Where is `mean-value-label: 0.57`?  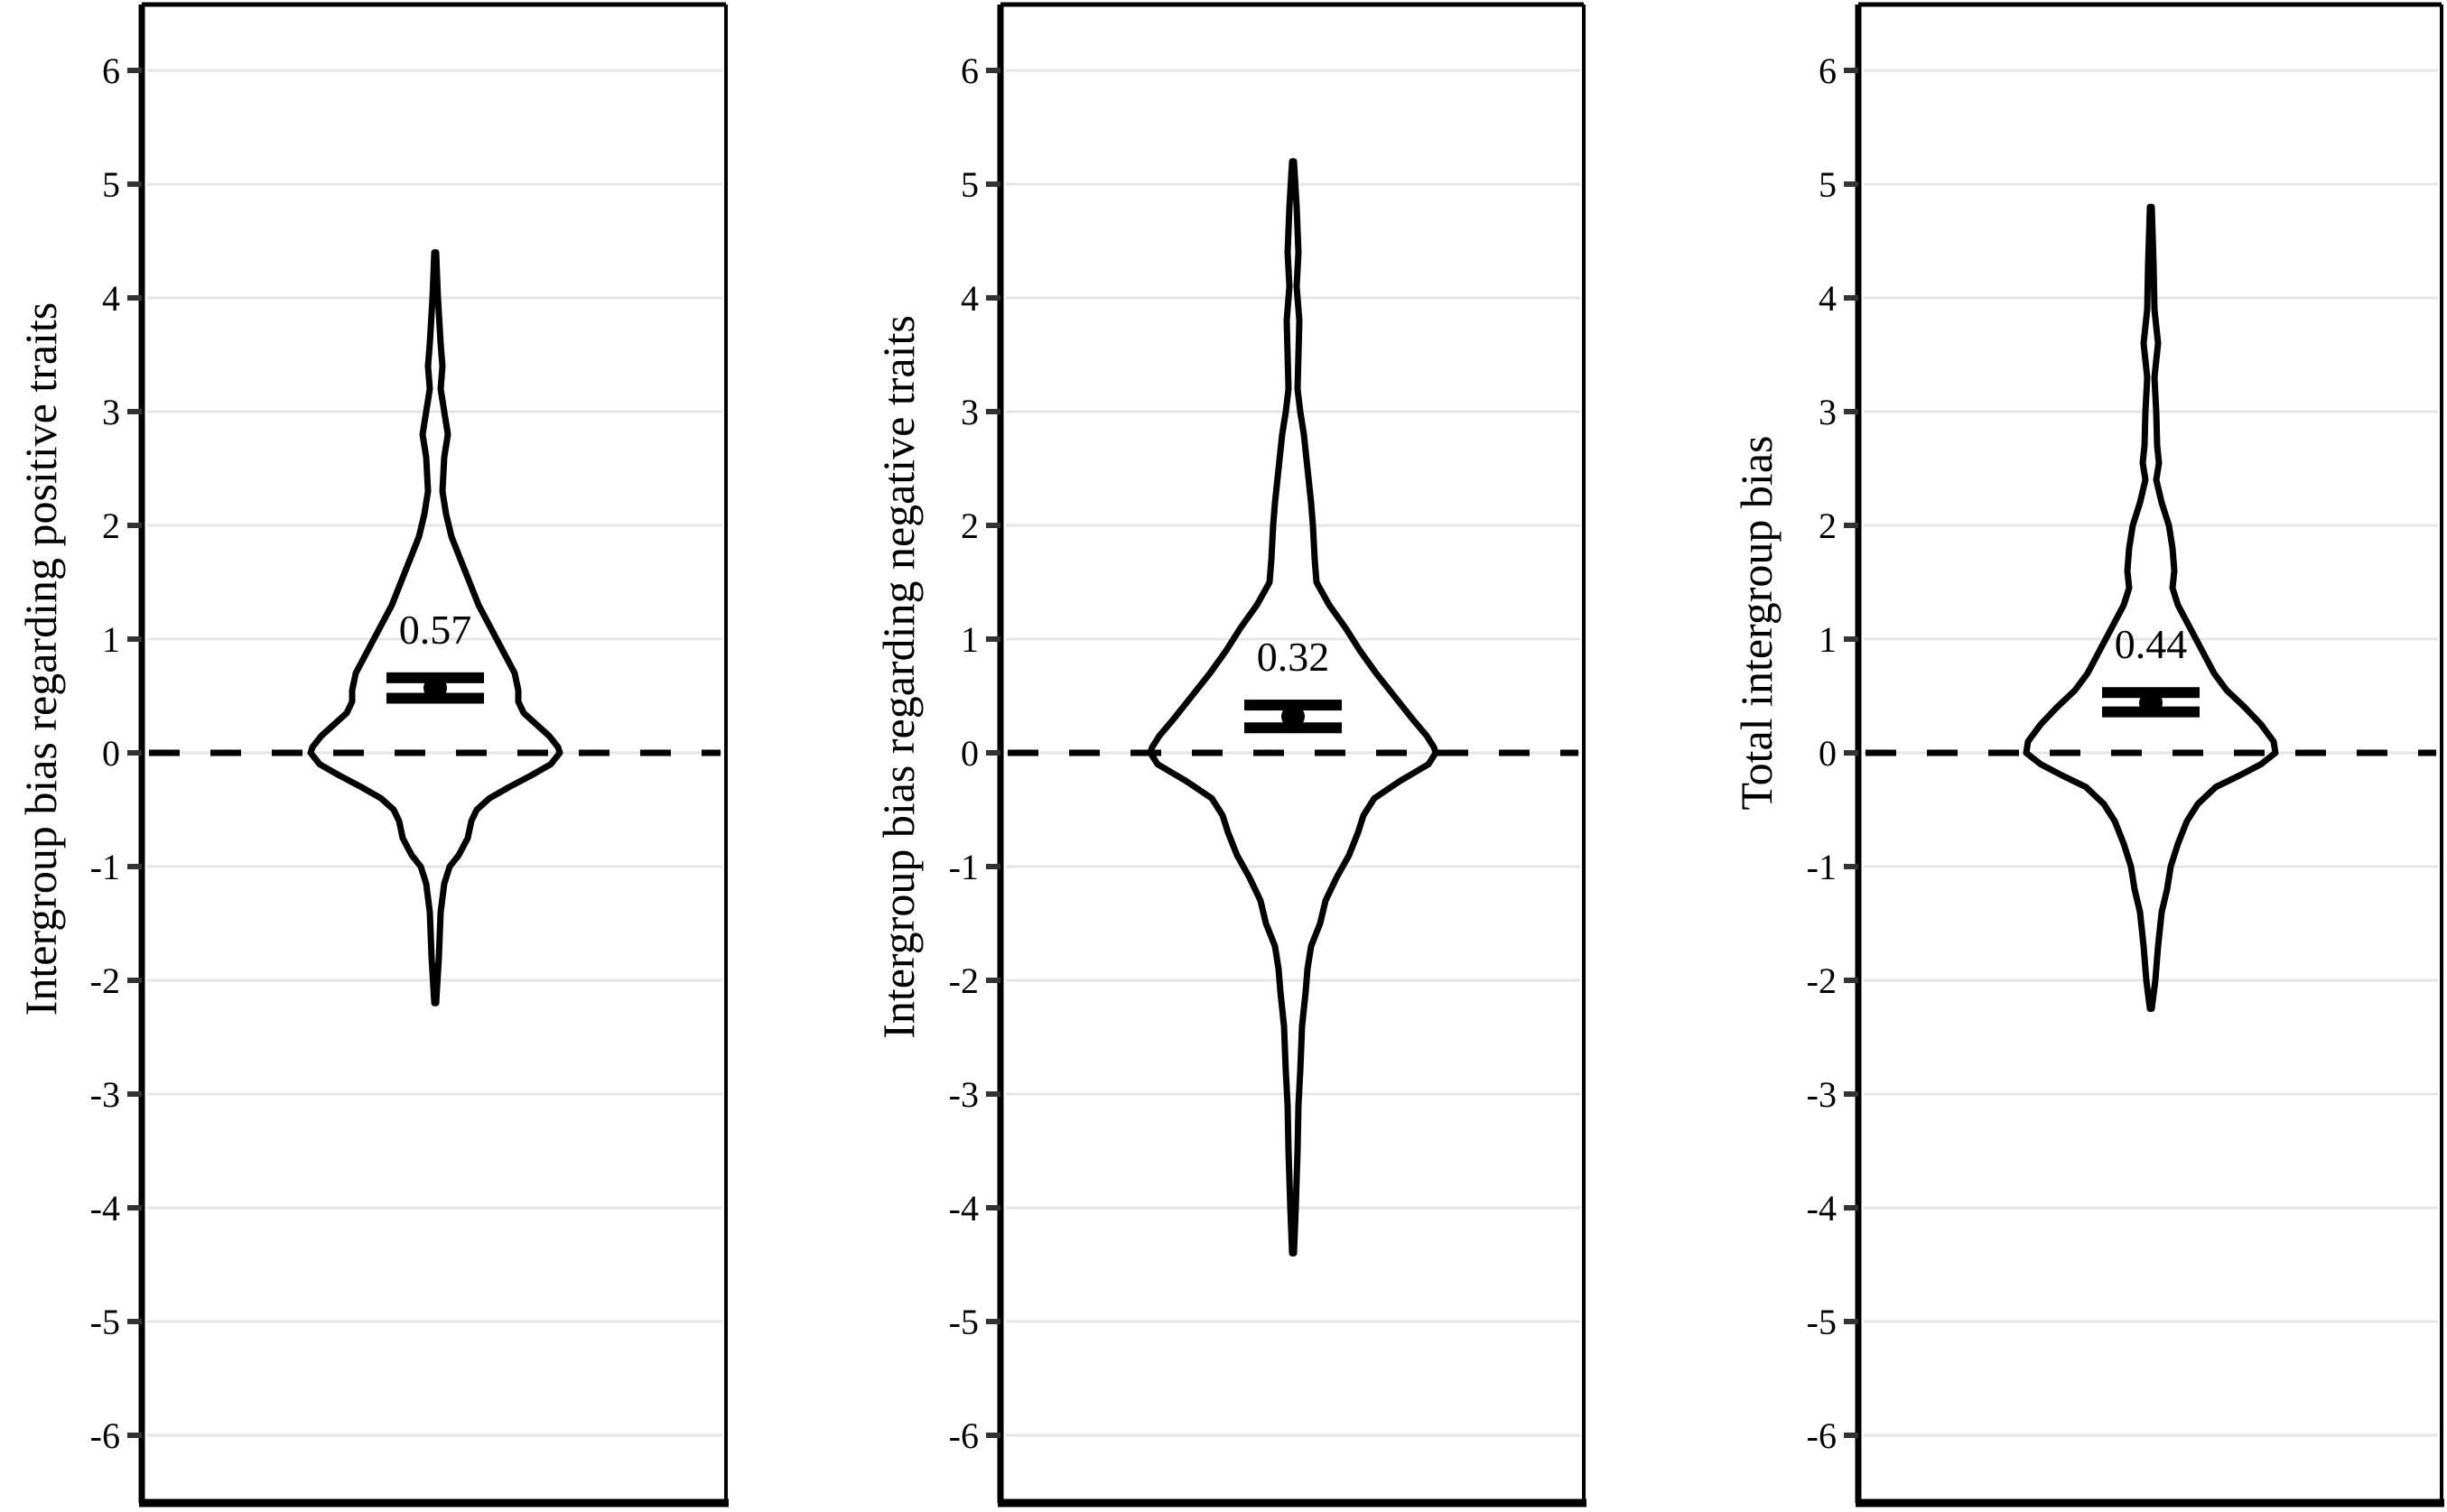 mean-value-label: 0.57 is located at coordinates (435, 630).